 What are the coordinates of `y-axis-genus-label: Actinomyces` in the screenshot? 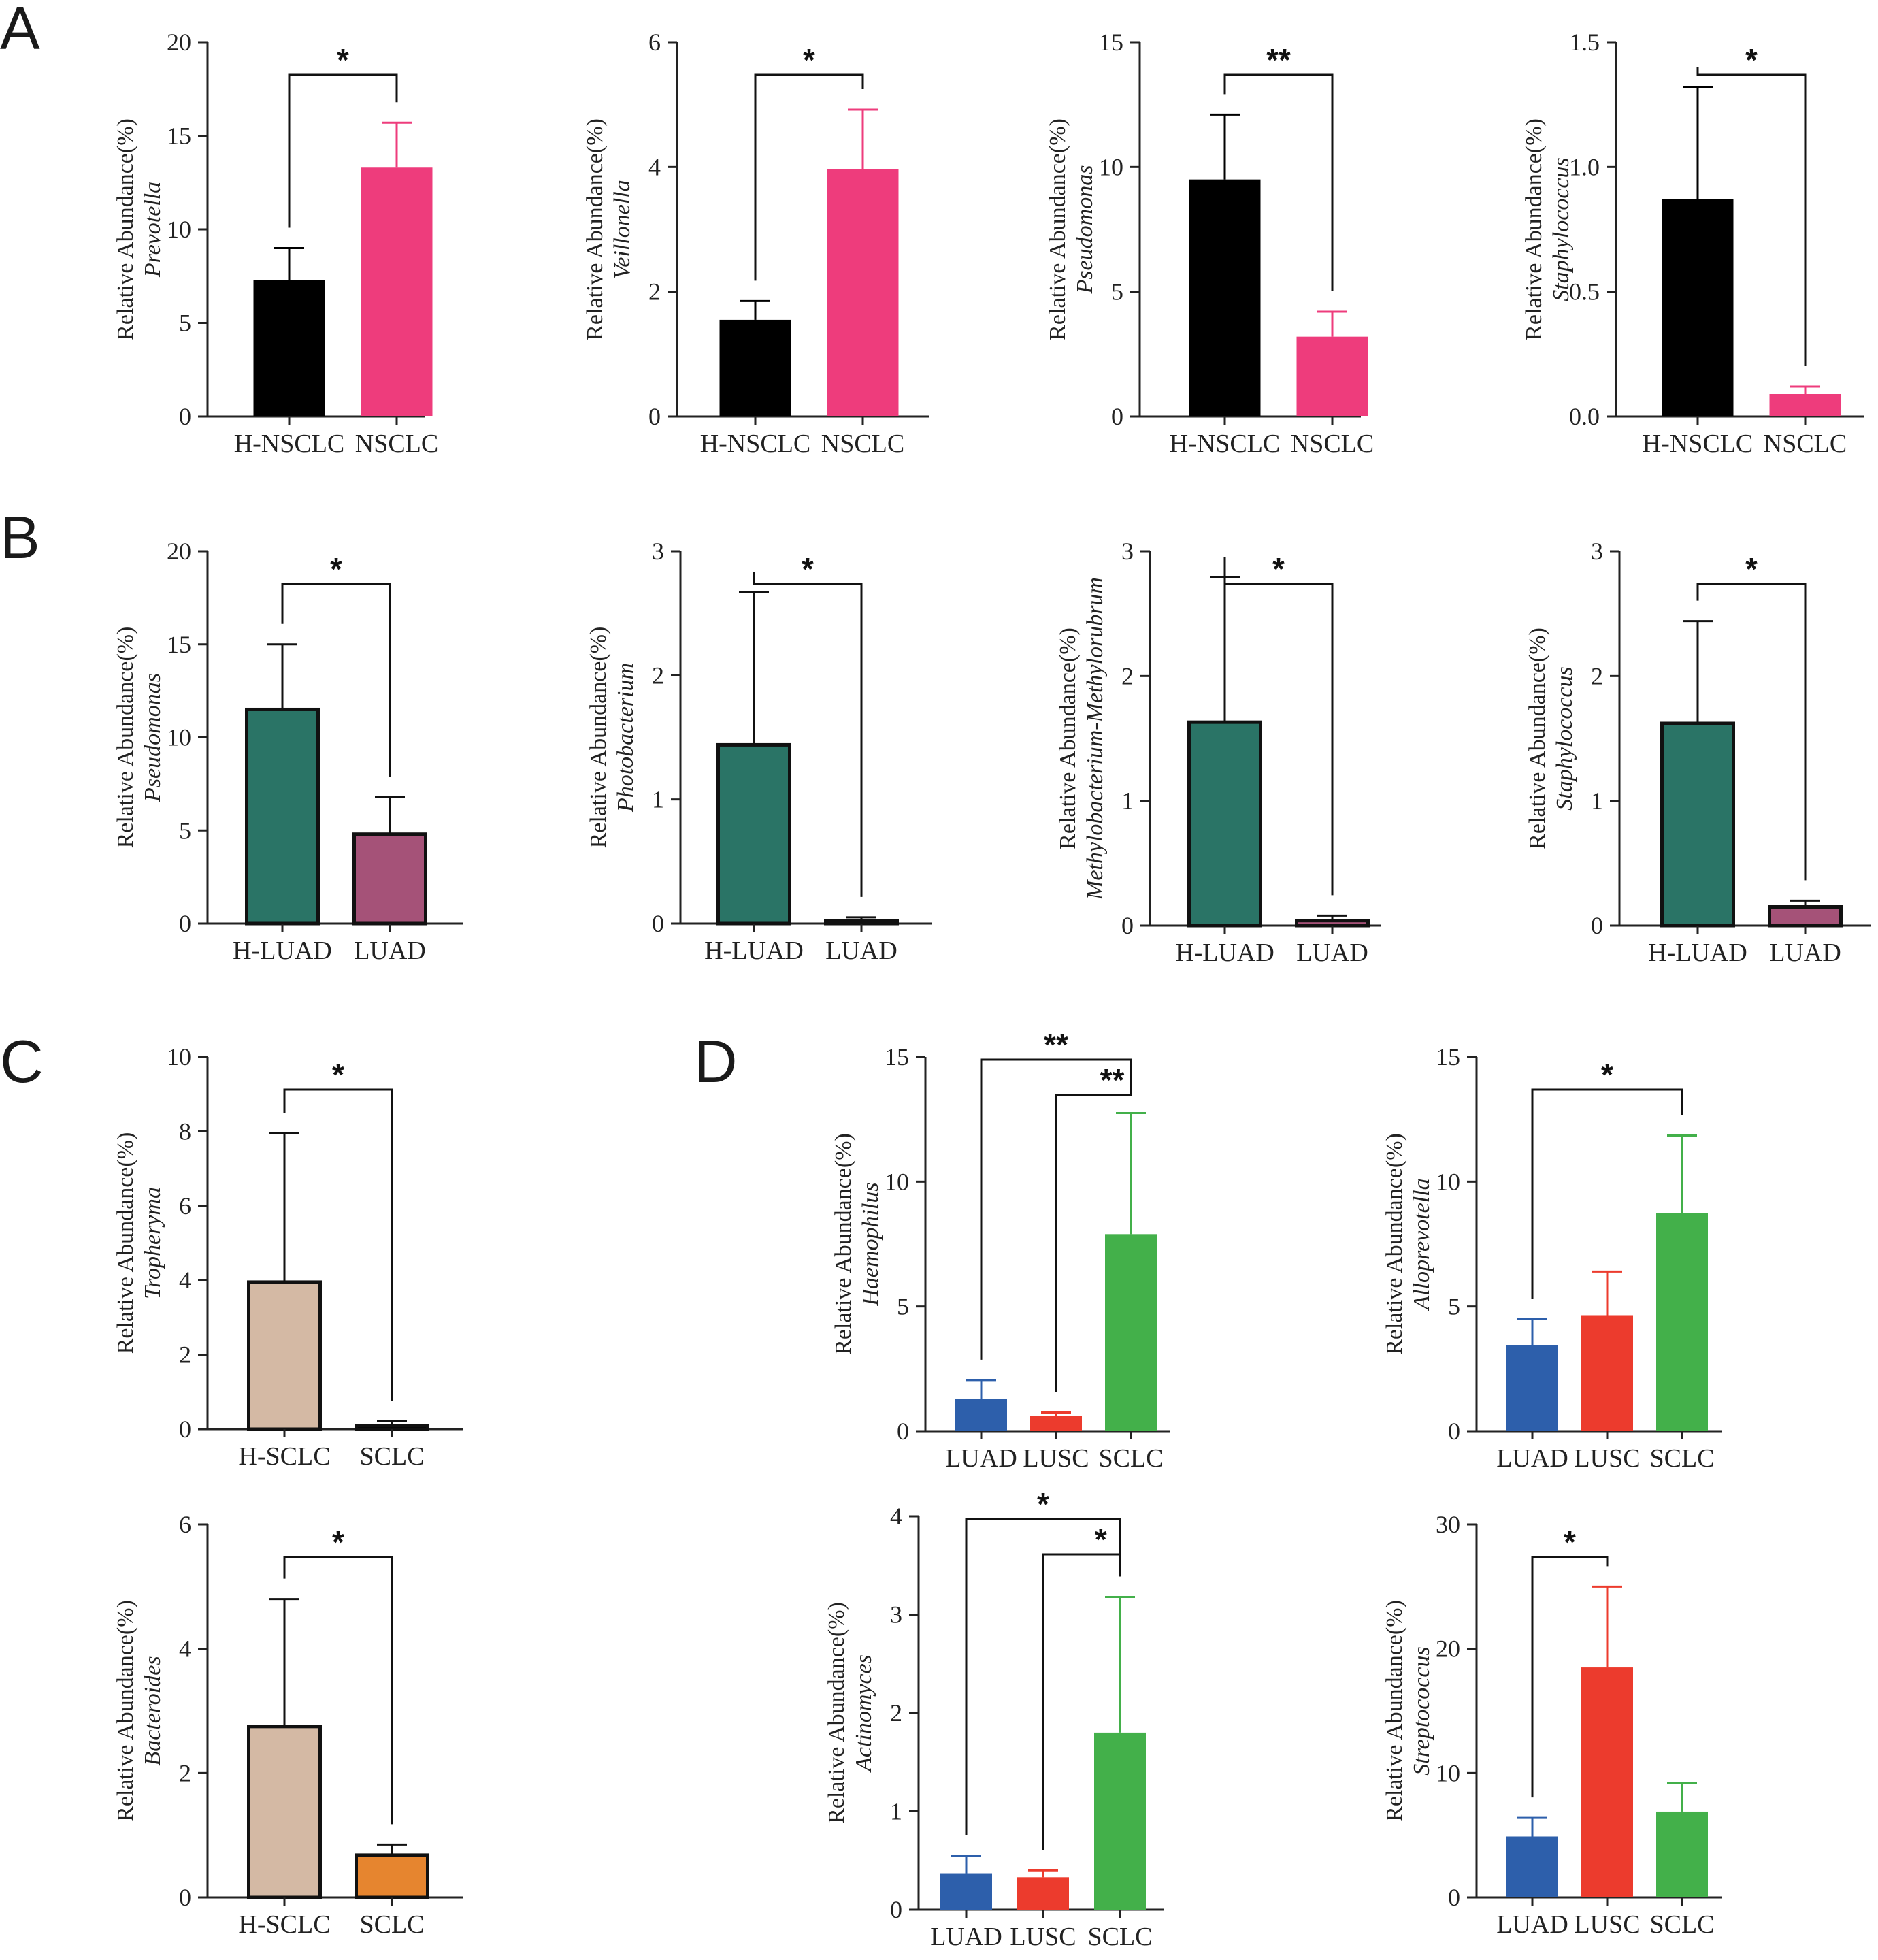 It's located at (863, 1713).